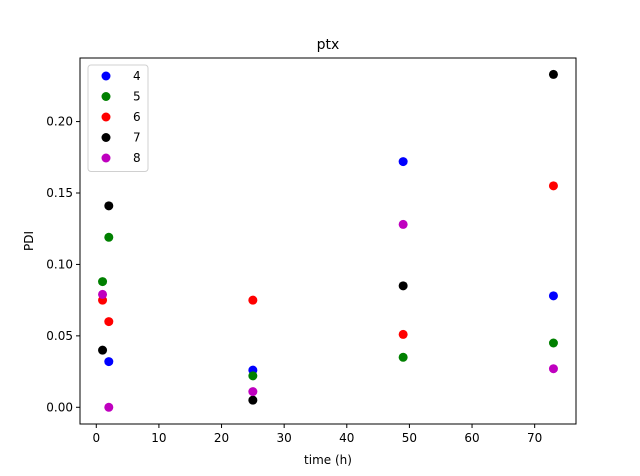 This screenshot has width=640, height=476. Describe the element at coordinates (137, 76) in the screenshot. I see `legend-label: 4` at that location.